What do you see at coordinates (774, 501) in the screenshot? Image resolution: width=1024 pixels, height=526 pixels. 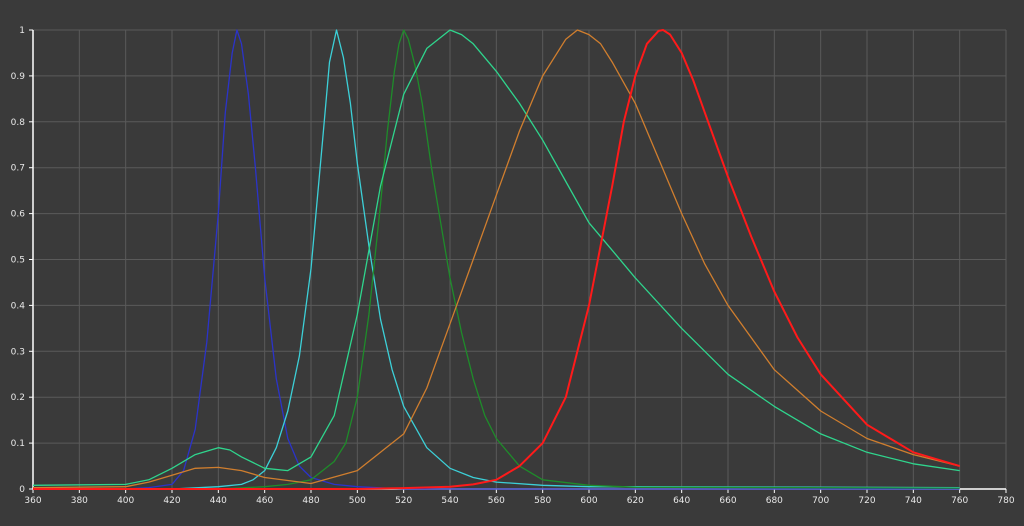 I see `x-tick-label: 680` at bounding box center [774, 501].